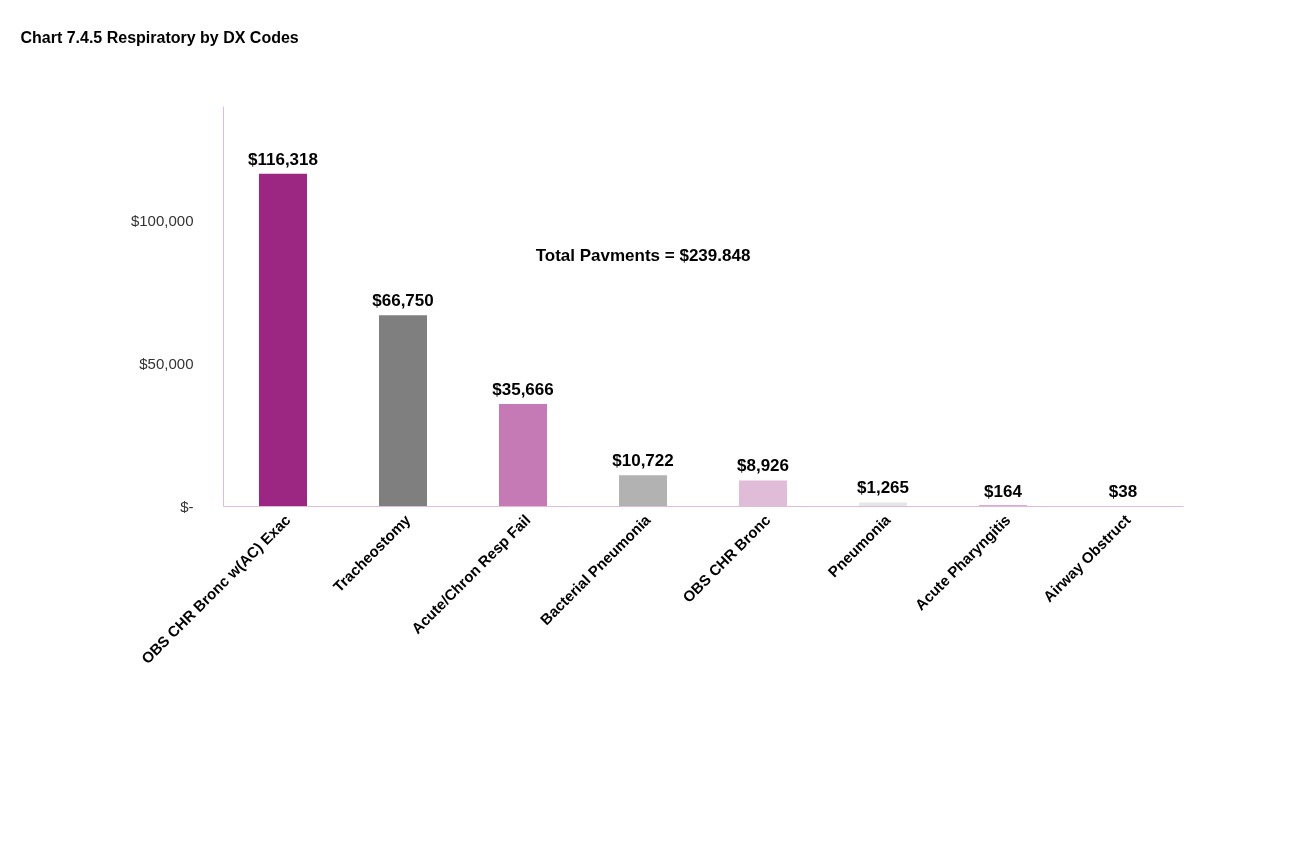 Image resolution: width=1299 pixels, height=848 pixels. I want to click on y-tick-label: $-, so click(187, 506).